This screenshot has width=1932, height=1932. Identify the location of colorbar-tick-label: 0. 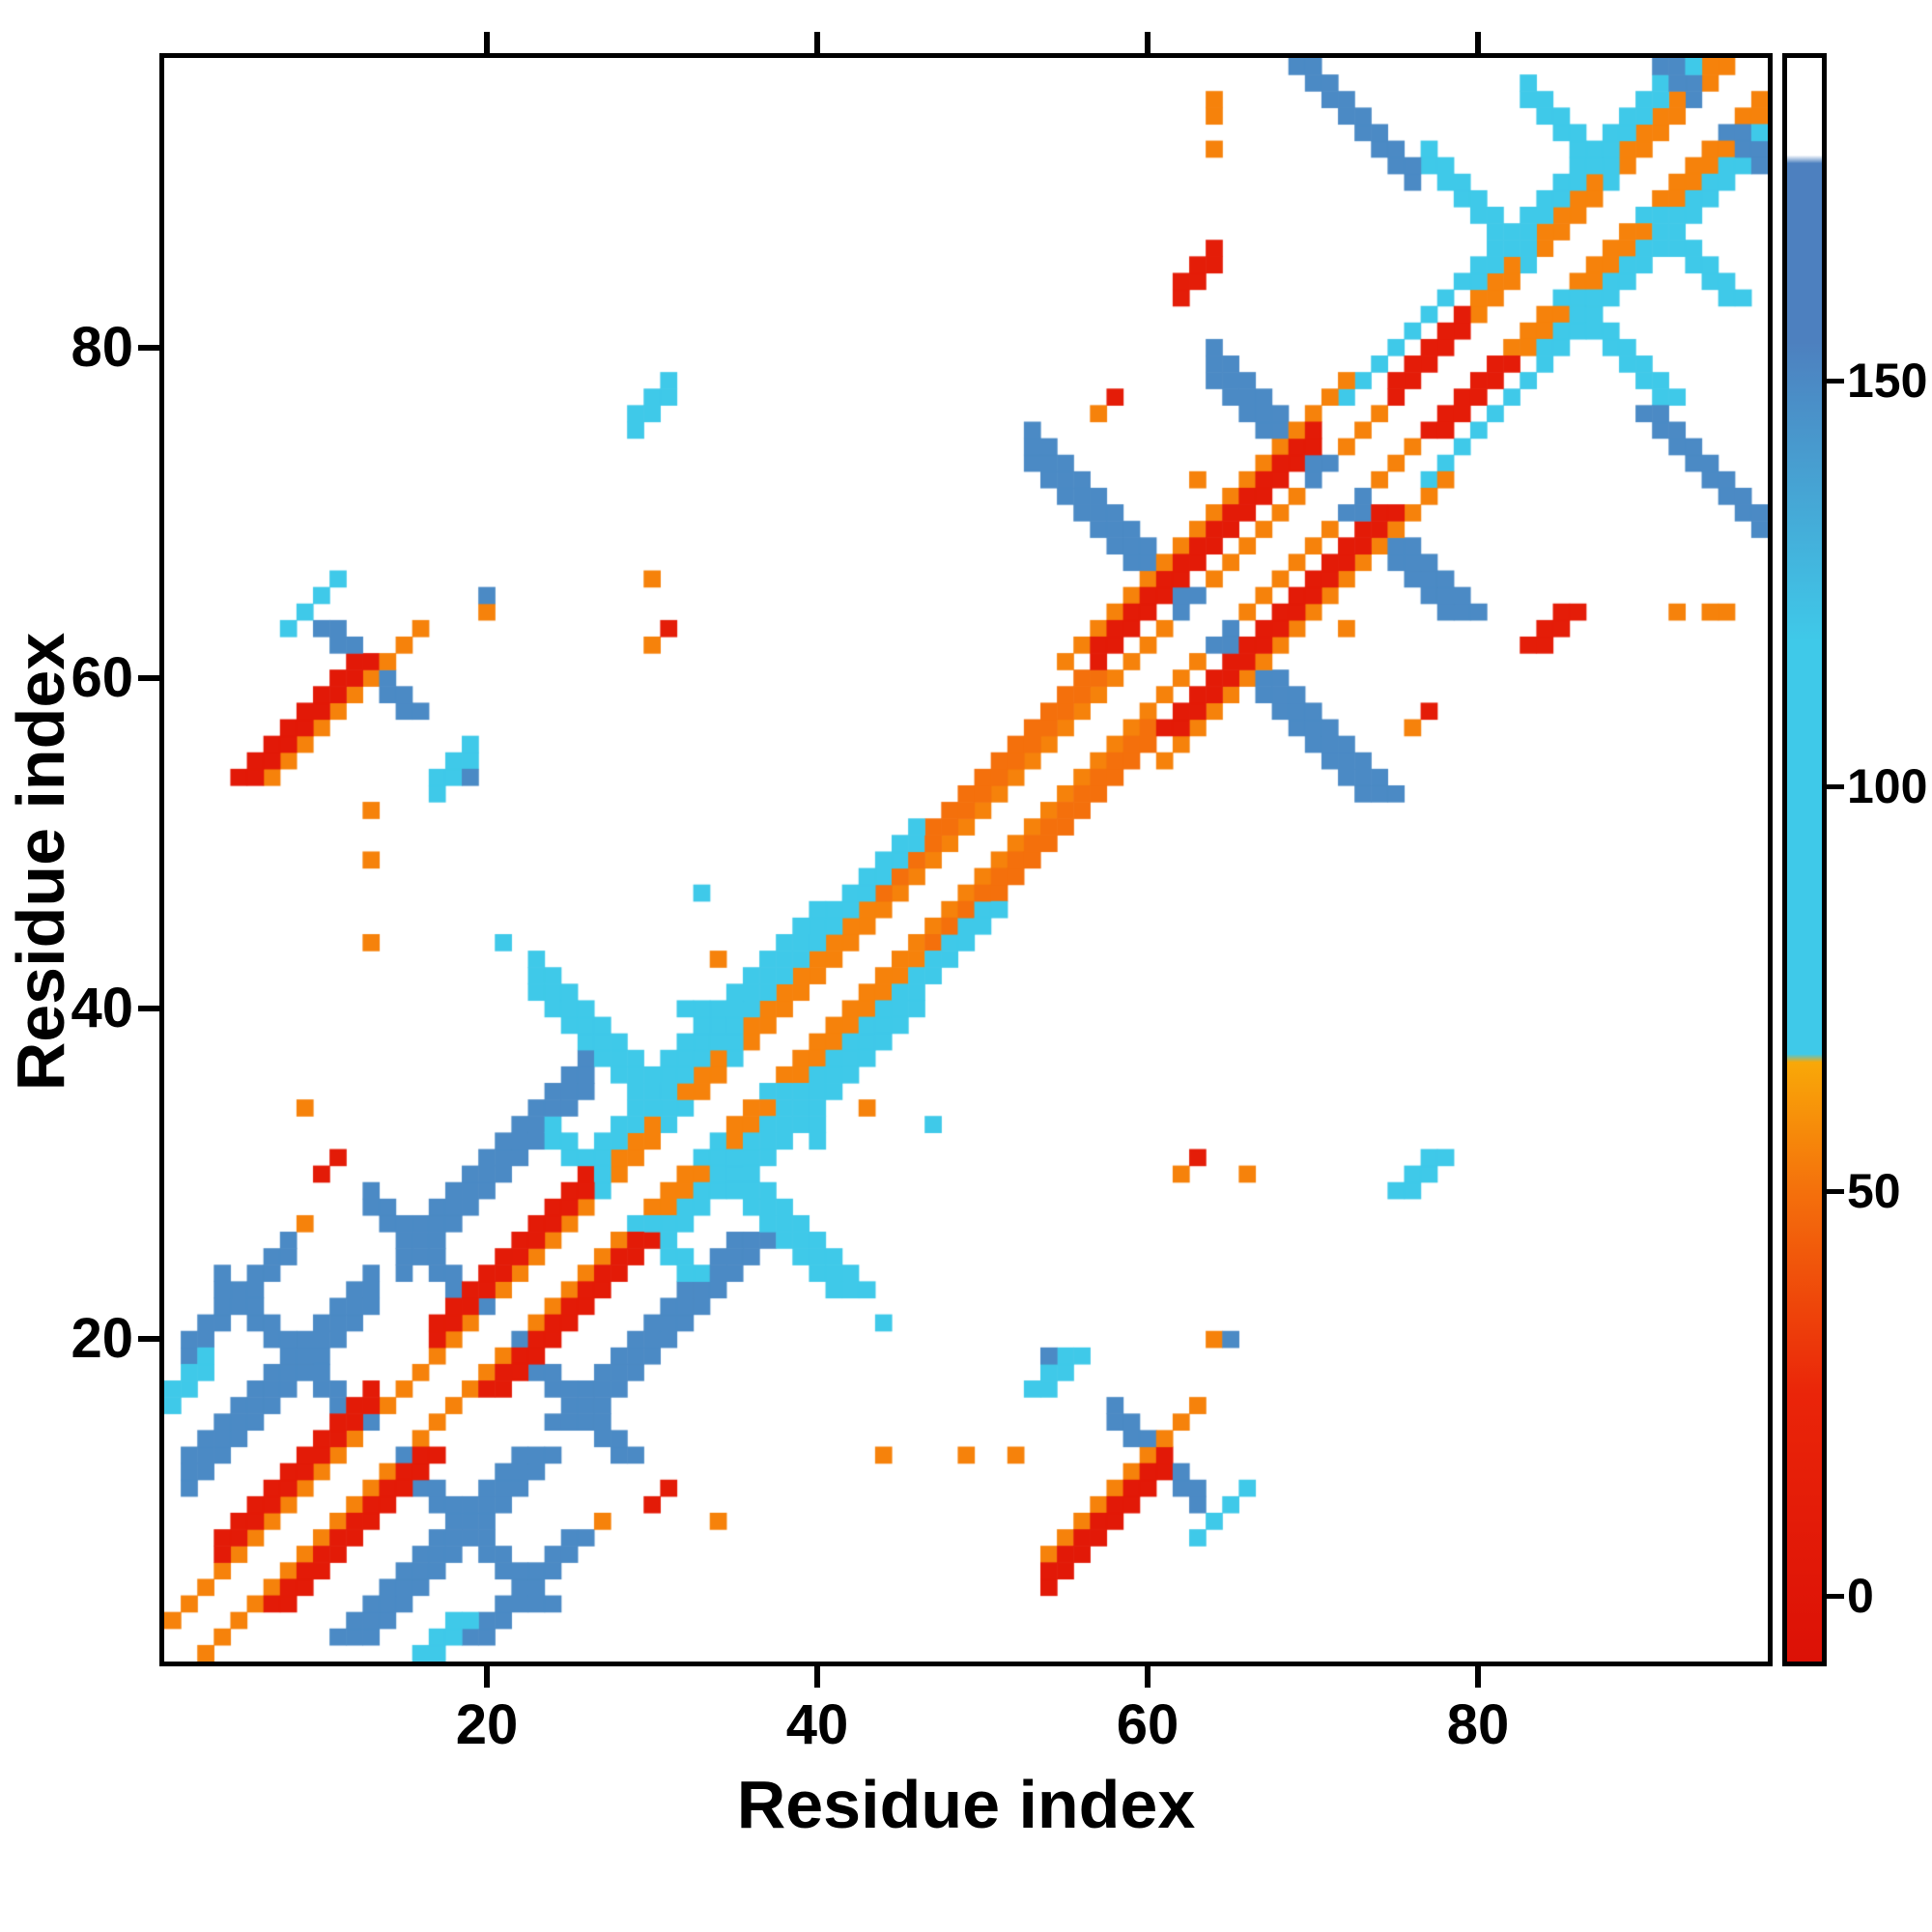
(1860, 1596).